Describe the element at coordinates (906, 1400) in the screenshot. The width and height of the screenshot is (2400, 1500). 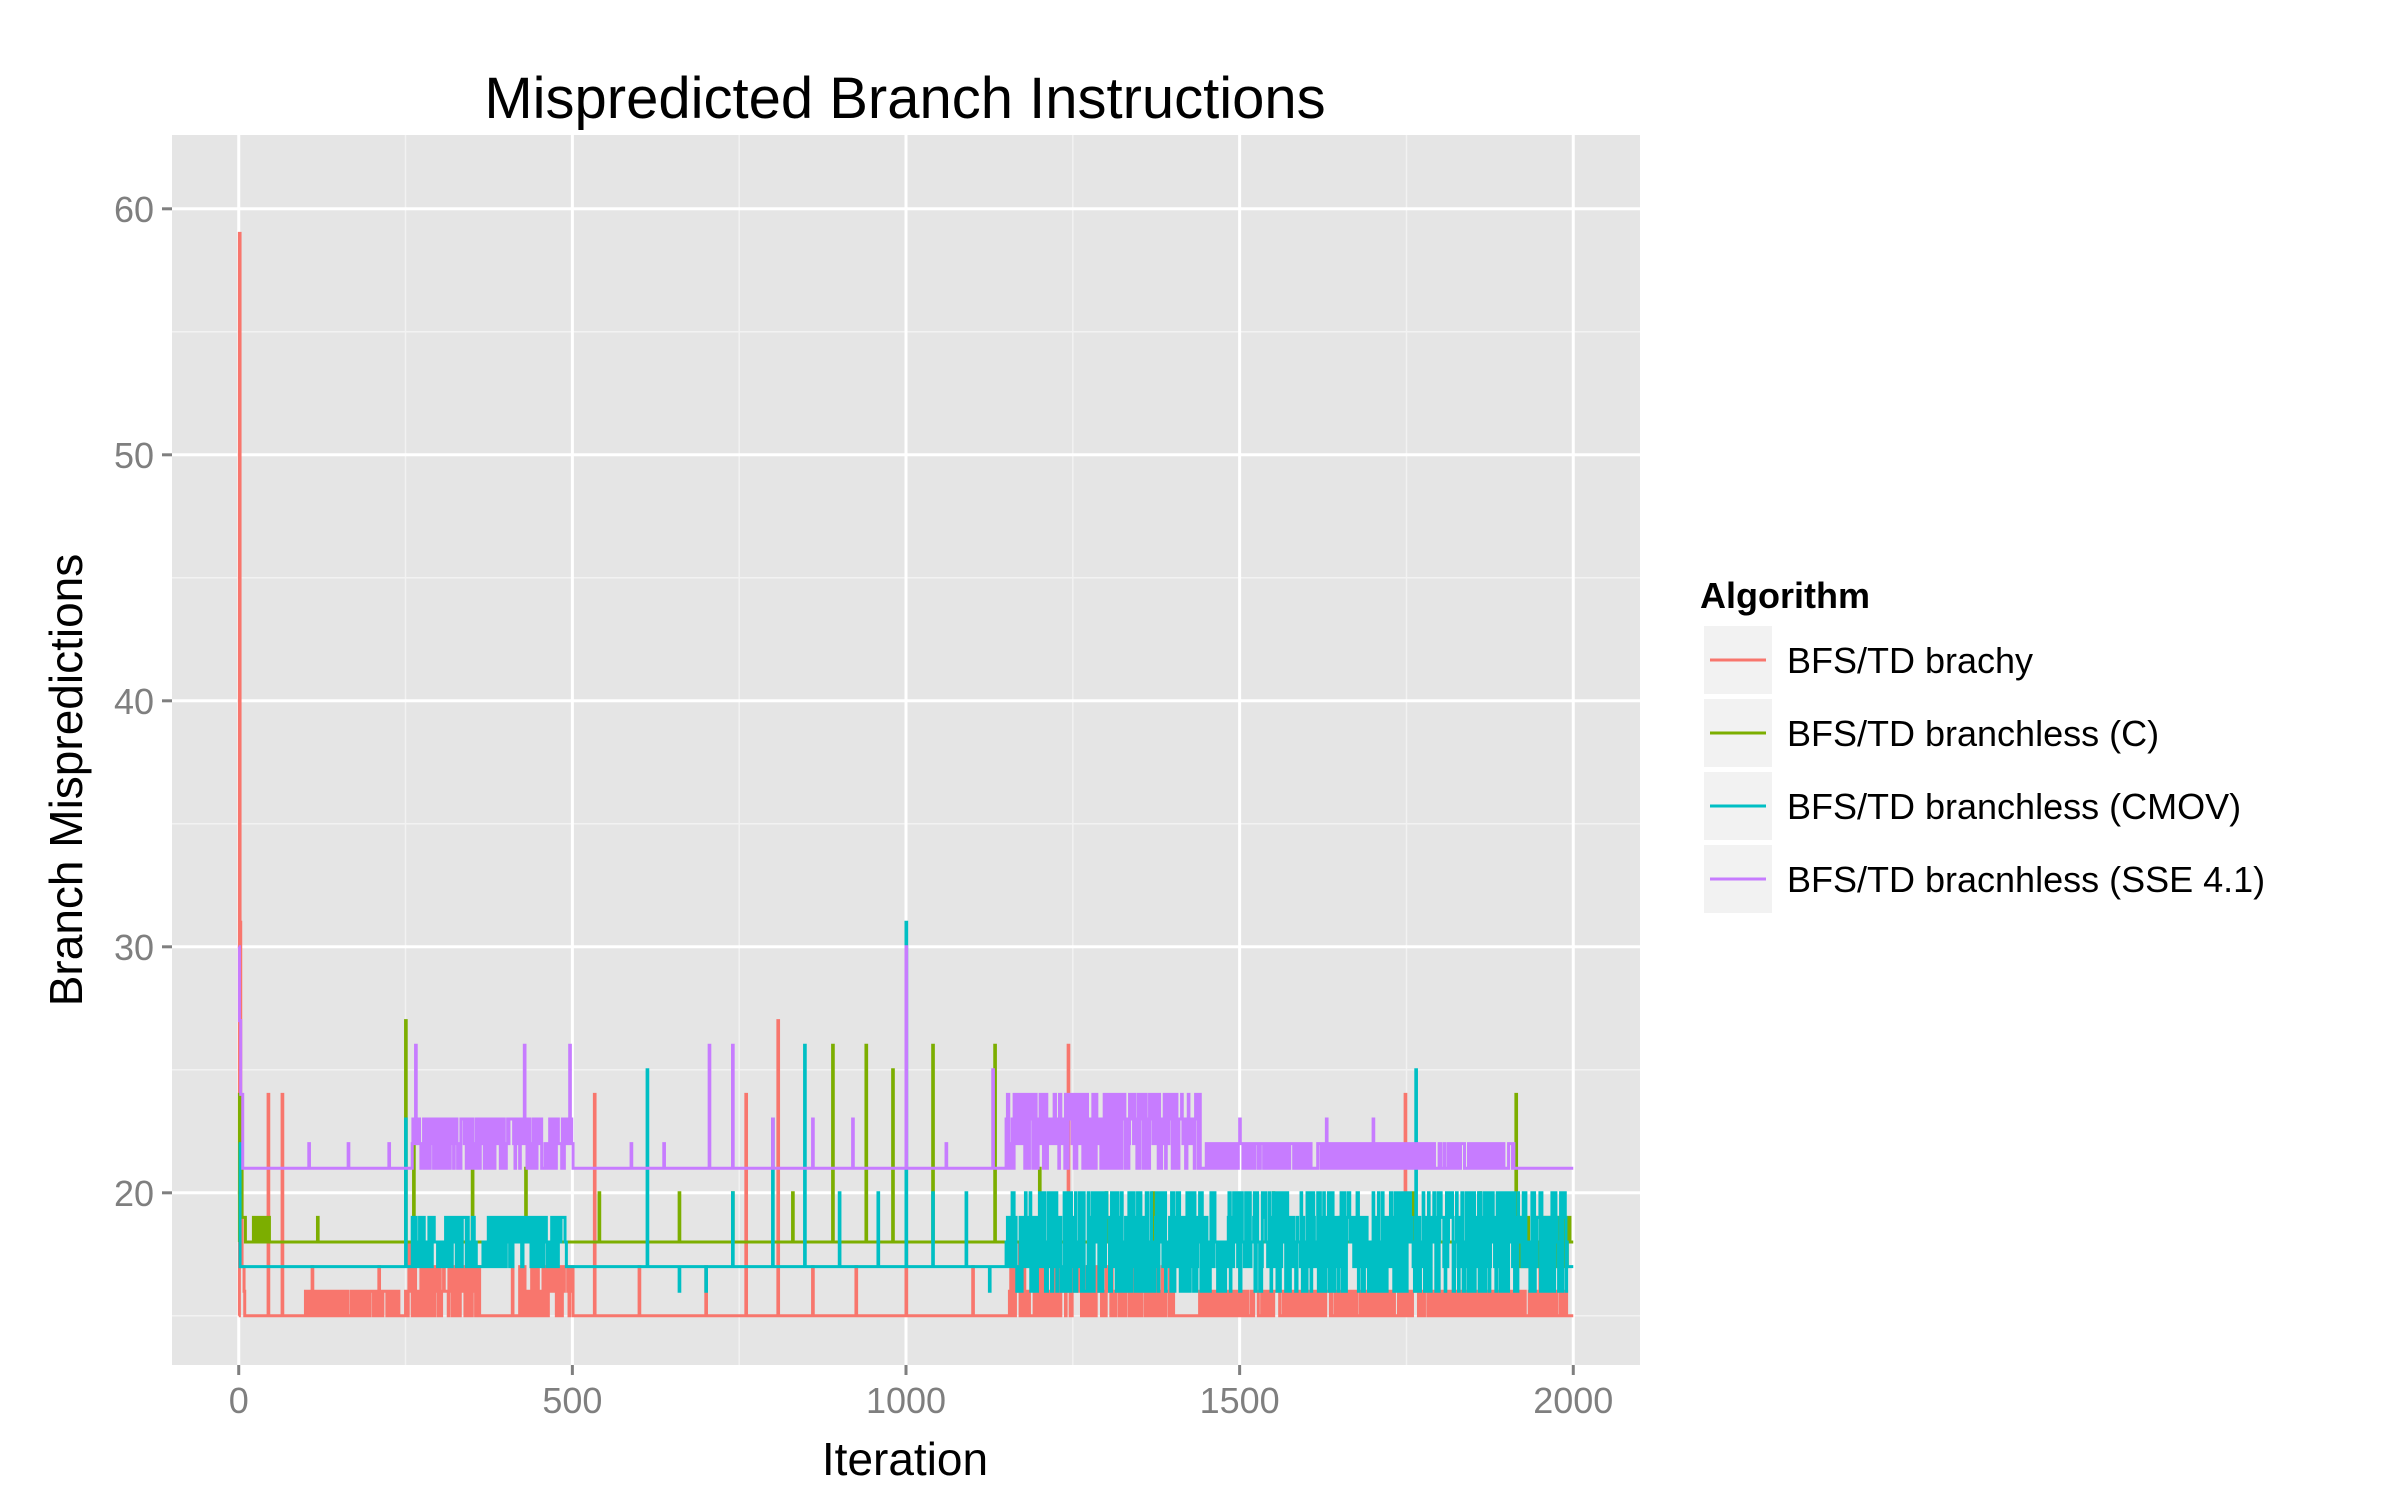
I see `x-tick-label: 1000` at that location.